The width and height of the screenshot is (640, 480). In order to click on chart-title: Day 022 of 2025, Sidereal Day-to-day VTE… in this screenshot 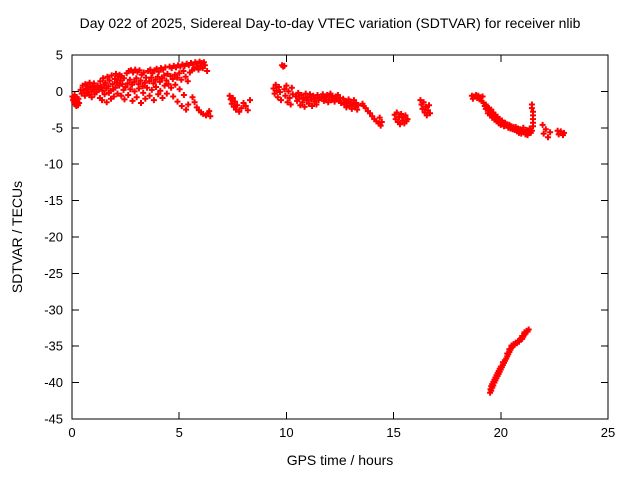, I will do `click(330, 23)`.